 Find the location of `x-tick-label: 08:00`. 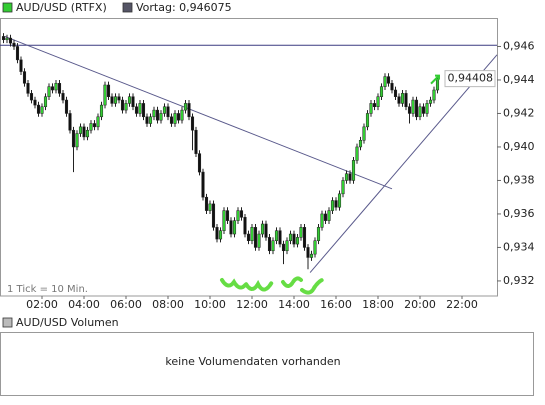

x-tick-label: 08:00 is located at coordinates (168, 304).